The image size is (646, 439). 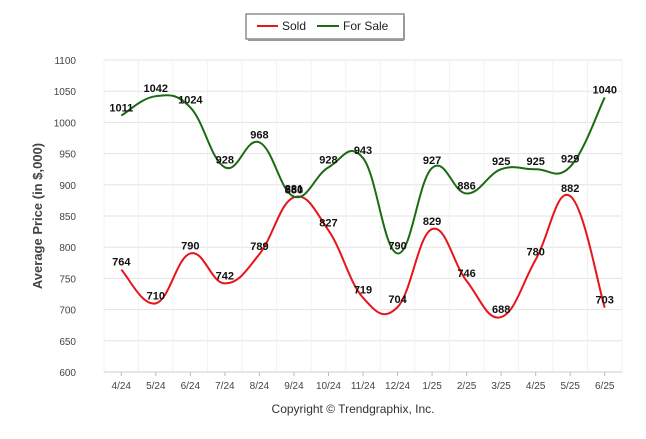 I want to click on y-tick-label: 700, so click(x=67, y=311).